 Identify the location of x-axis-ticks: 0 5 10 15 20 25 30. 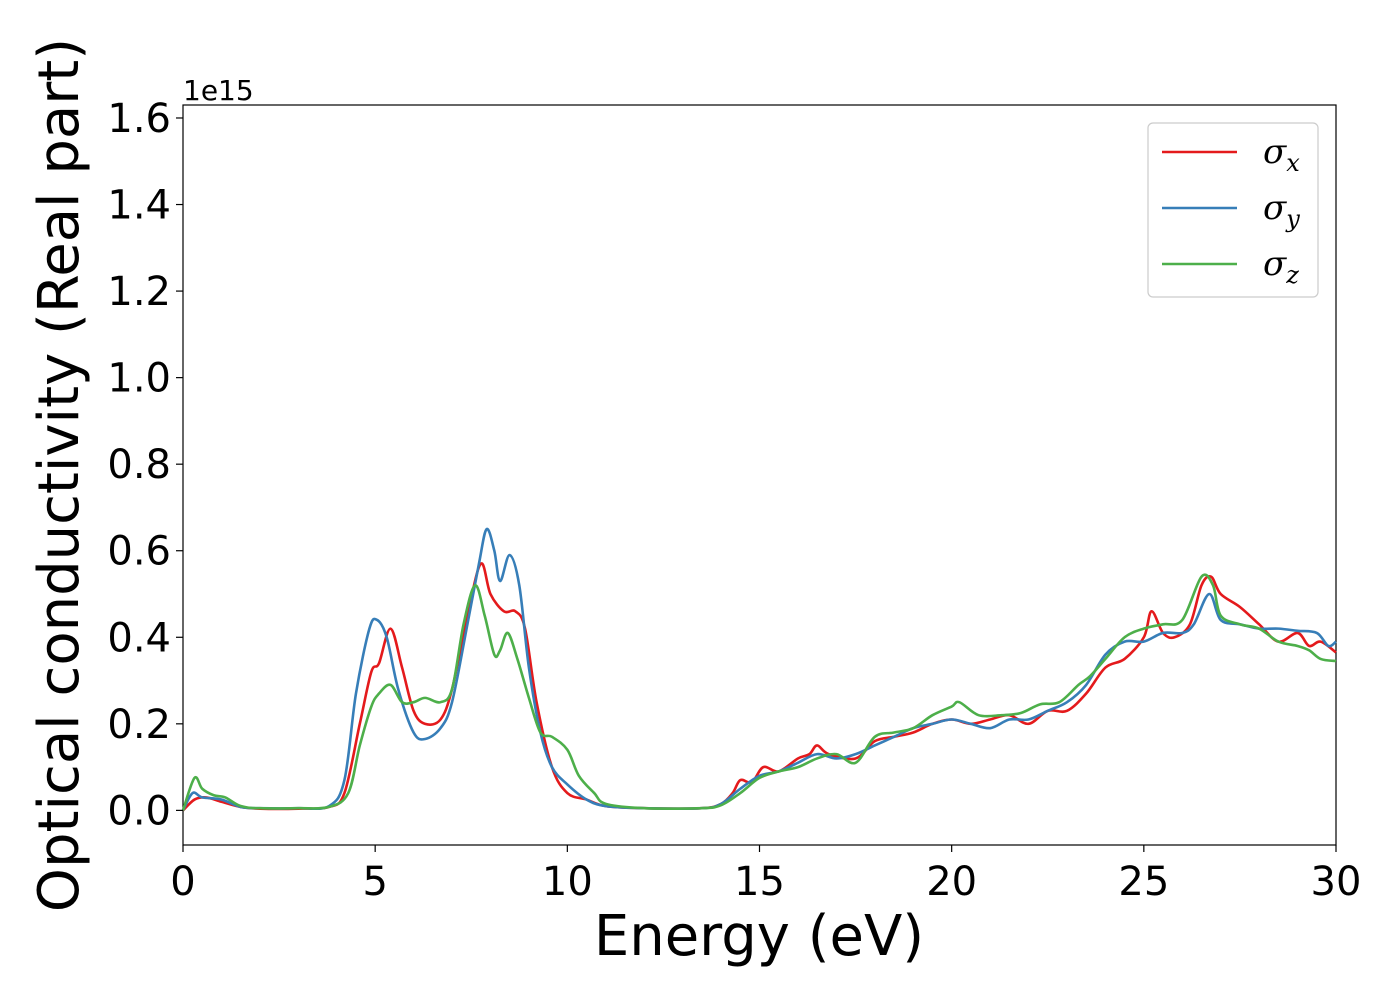
(765, 875).